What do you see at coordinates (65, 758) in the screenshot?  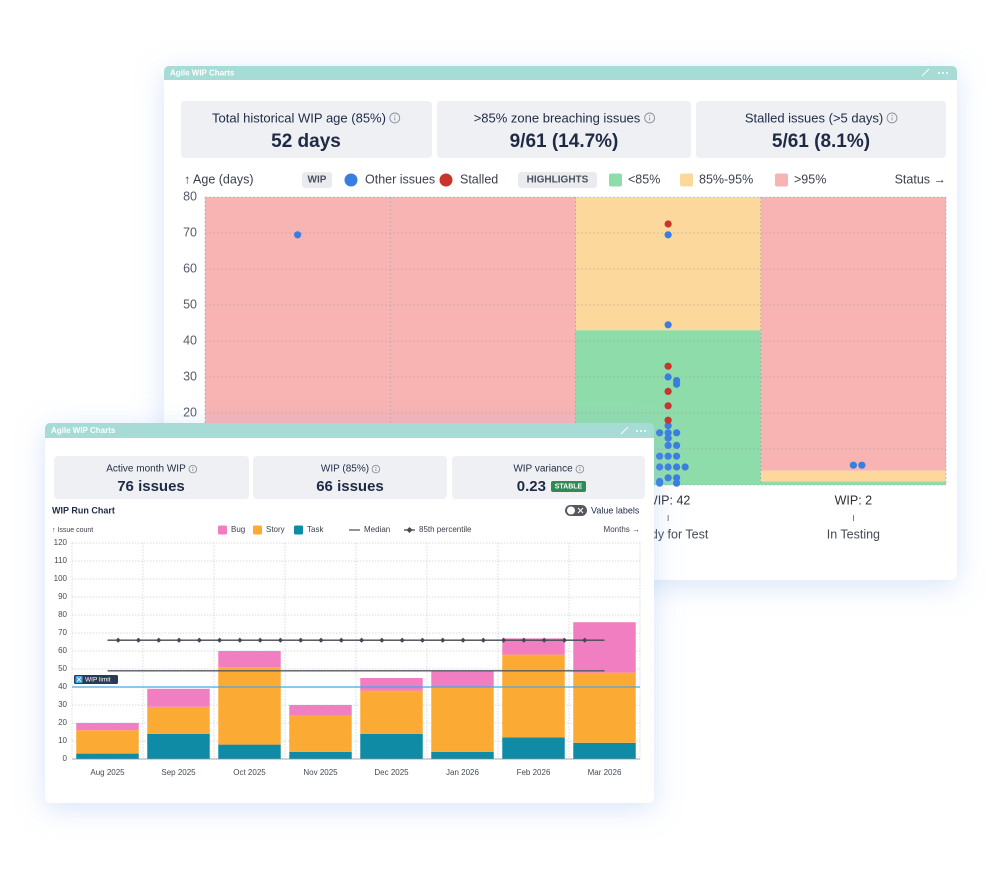 I see `y-tick-label: 0` at bounding box center [65, 758].